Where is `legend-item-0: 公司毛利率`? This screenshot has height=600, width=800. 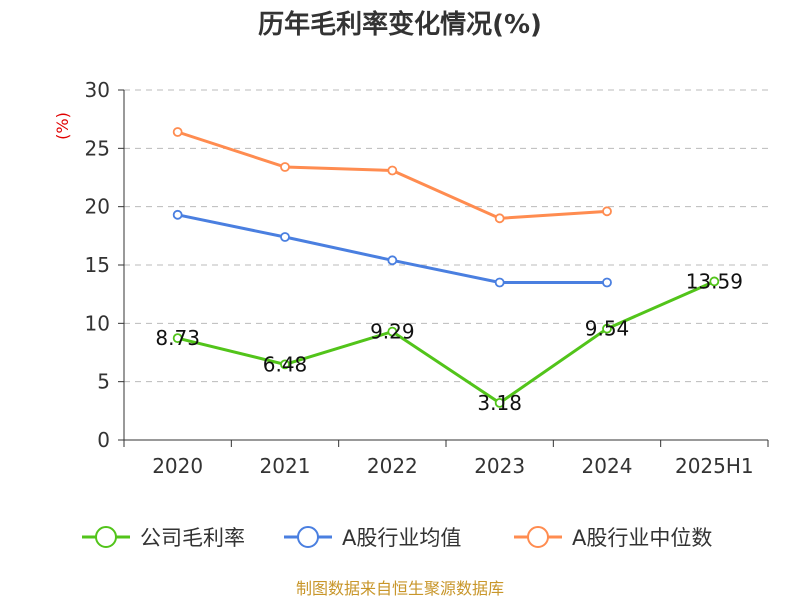 legend-item-0: 公司毛利率 is located at coordinates (163, 538).